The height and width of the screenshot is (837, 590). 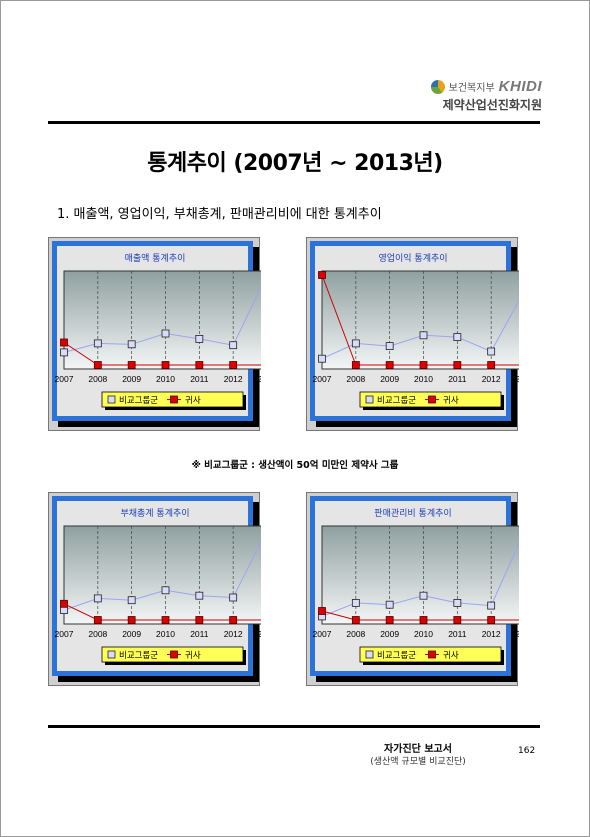 I want to click on legend-label-group: 비교그룹군, so click(x=138, y=401).